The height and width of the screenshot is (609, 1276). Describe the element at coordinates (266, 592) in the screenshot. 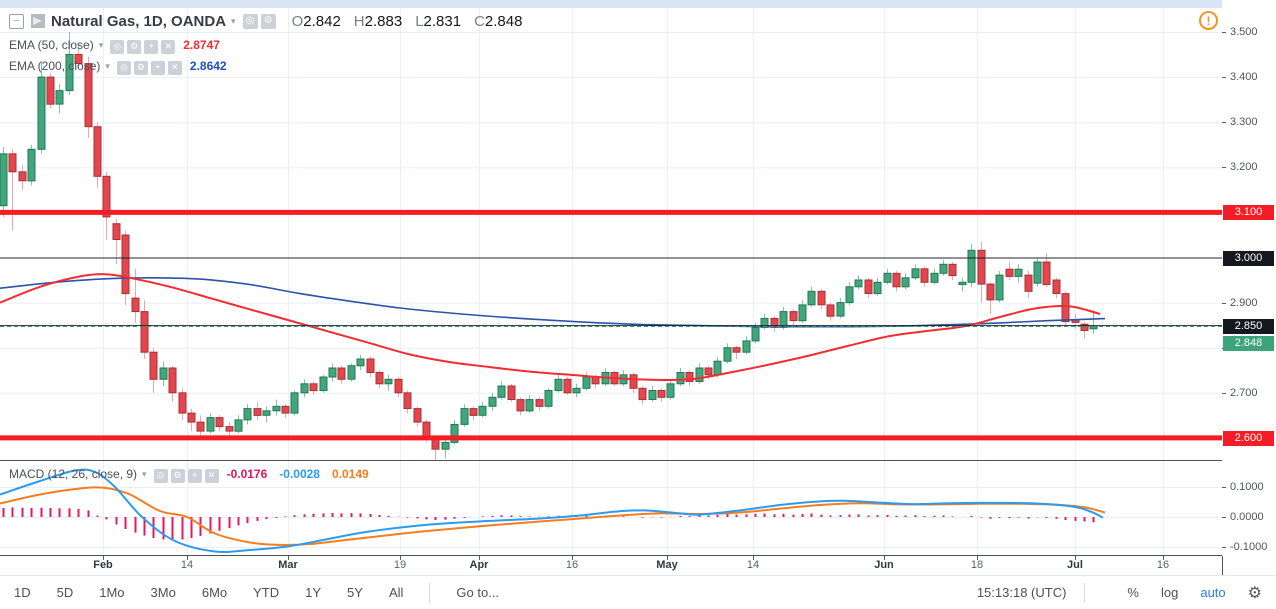

I see `range-button-ytd: YTD` at that location.